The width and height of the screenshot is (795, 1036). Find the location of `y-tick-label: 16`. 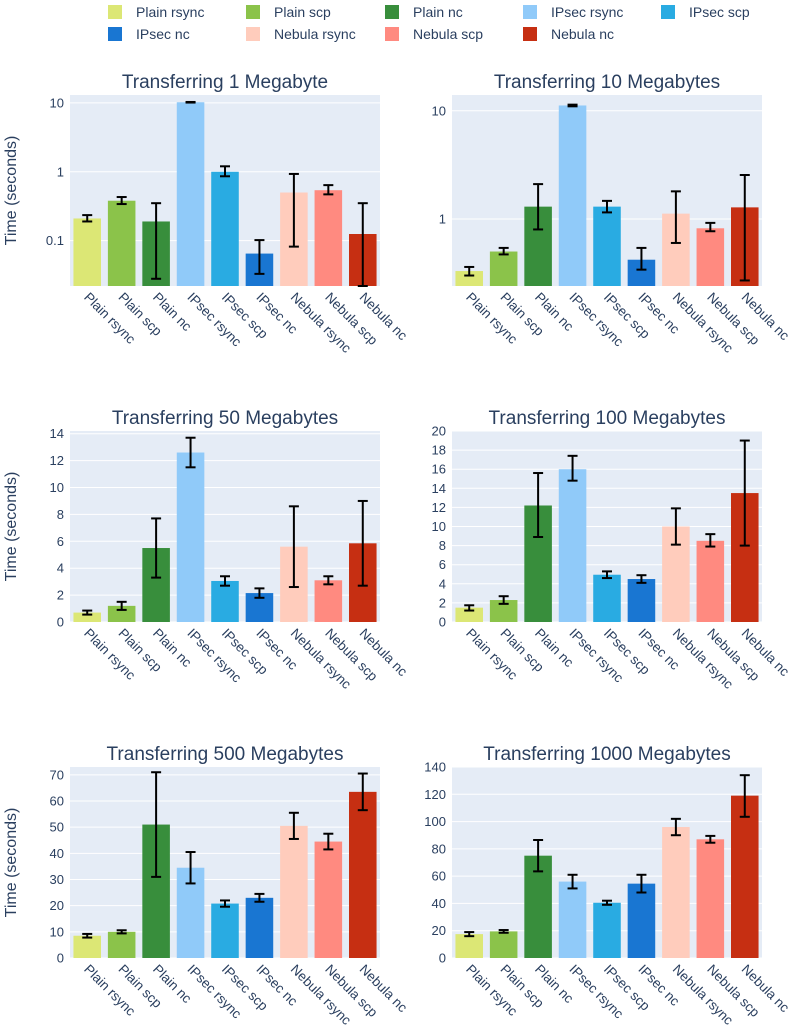

y-tick-label: 16 is located at coordinates (439, 469).